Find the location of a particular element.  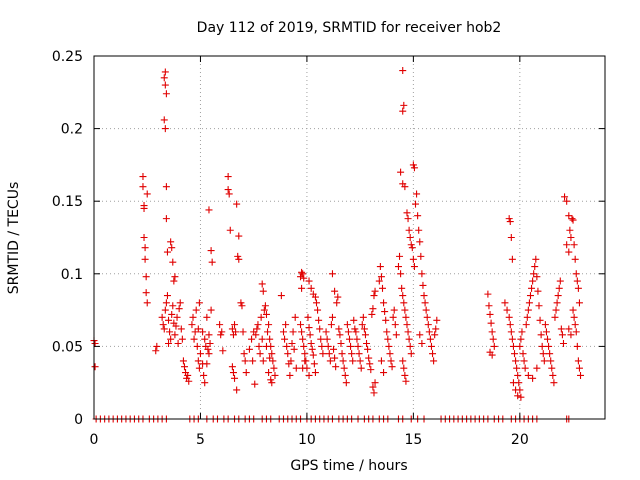

x-axis-label: GPS time / hours is located at coordinates (348, 466).